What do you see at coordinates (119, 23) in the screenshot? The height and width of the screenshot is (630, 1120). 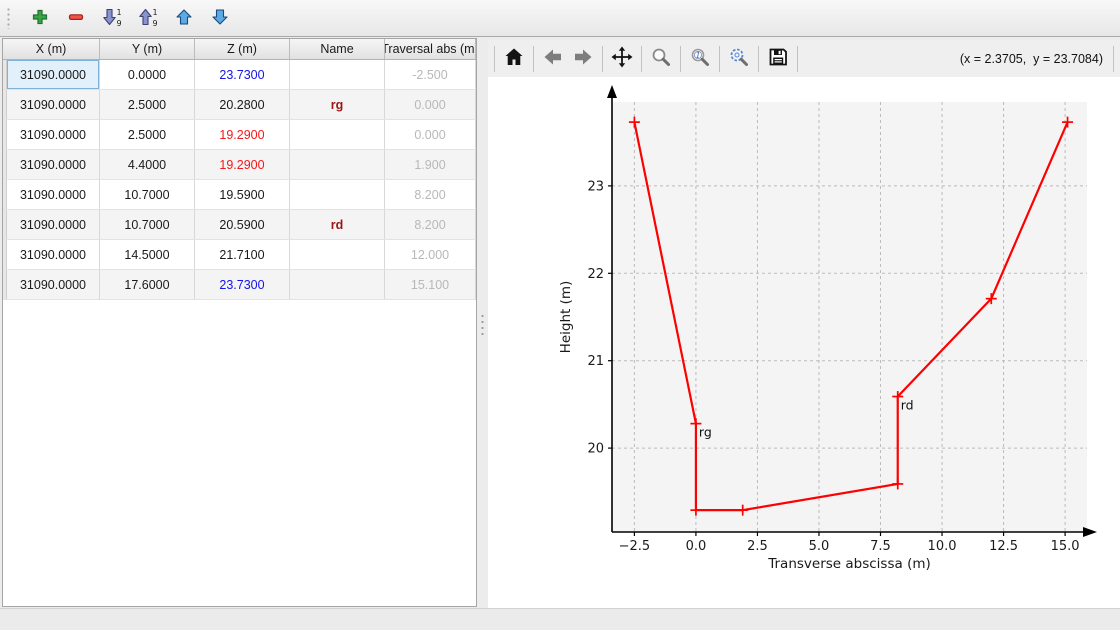 I see `svg-text: 9` at bounding box center [119, 23].